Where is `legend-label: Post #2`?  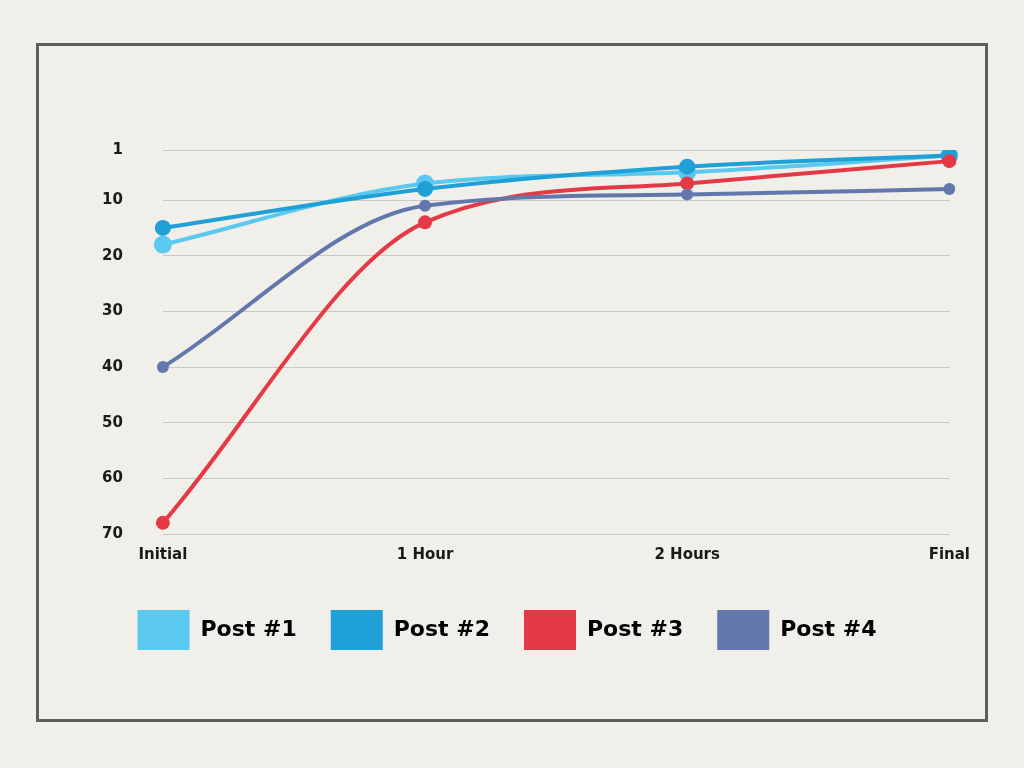
legend-label: Post #2 is located at coordinates (441, 628).